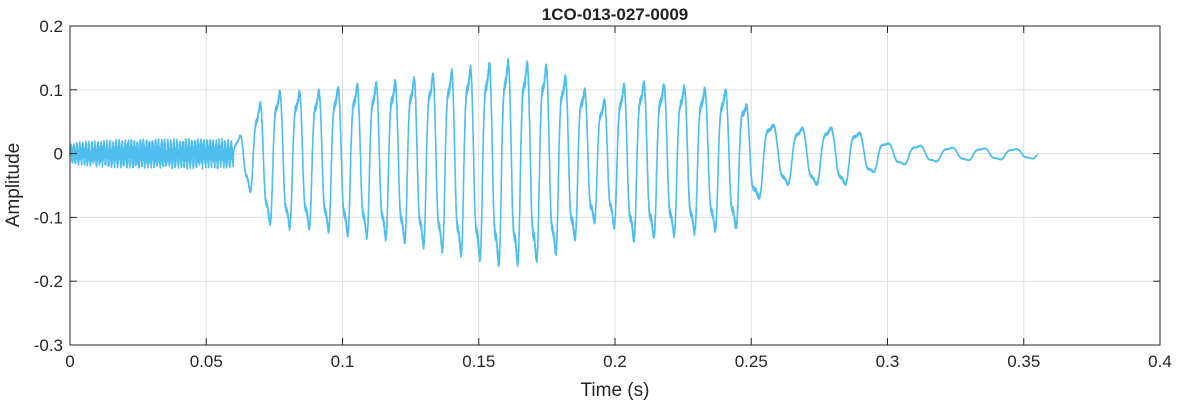  What do you see at coordinates (615, 361) in the screenshot?
I see `x-tick-label: 0.2` at bounding box center [615, 361].